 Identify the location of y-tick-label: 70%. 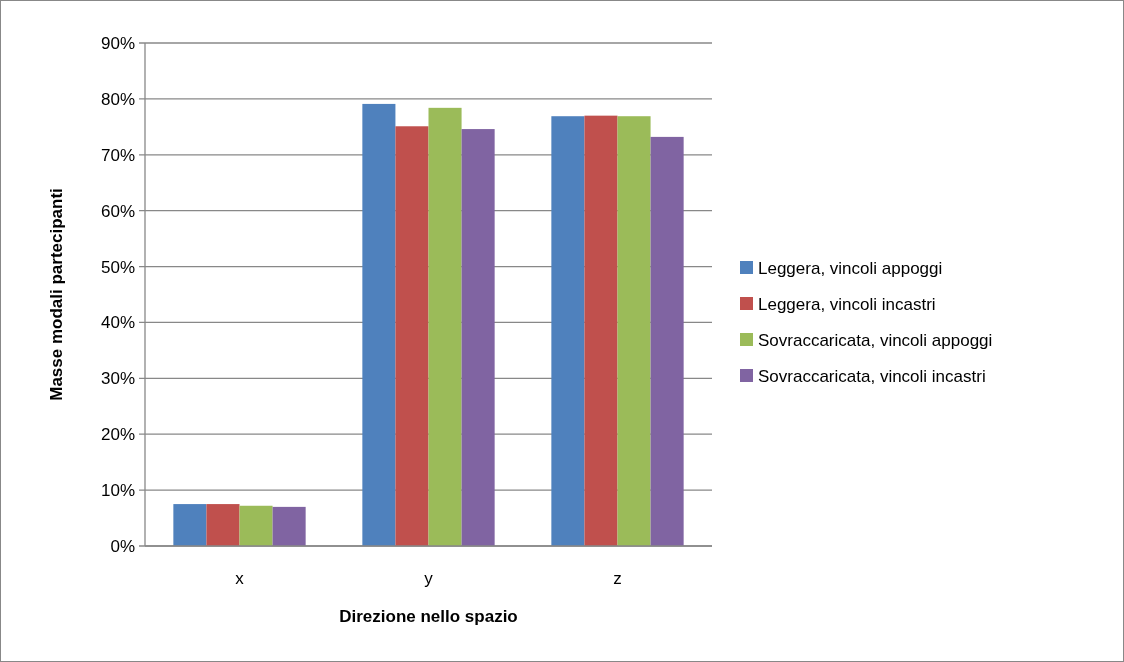
(117, 155).